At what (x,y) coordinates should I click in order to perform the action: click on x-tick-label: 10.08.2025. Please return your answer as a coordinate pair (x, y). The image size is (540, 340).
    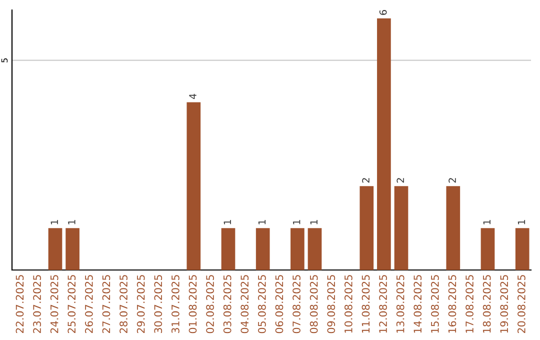
    Looking at the image, I should click on (348, 304).